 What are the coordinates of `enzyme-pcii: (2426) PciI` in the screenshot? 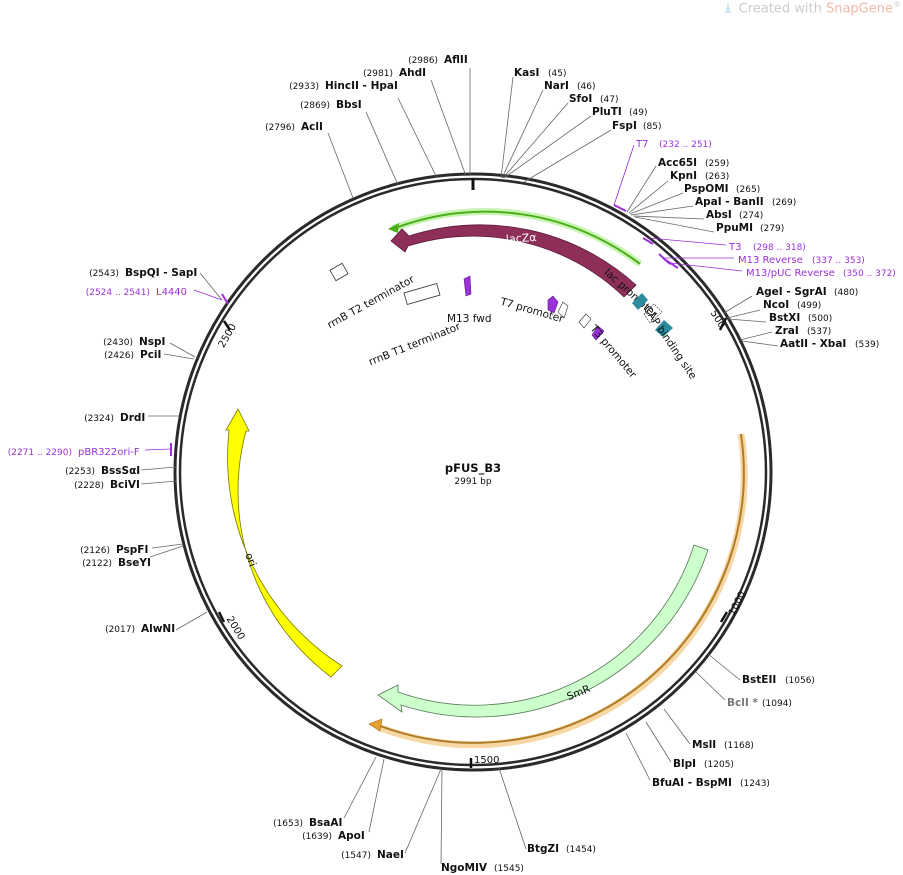 It's located at (132, 355).